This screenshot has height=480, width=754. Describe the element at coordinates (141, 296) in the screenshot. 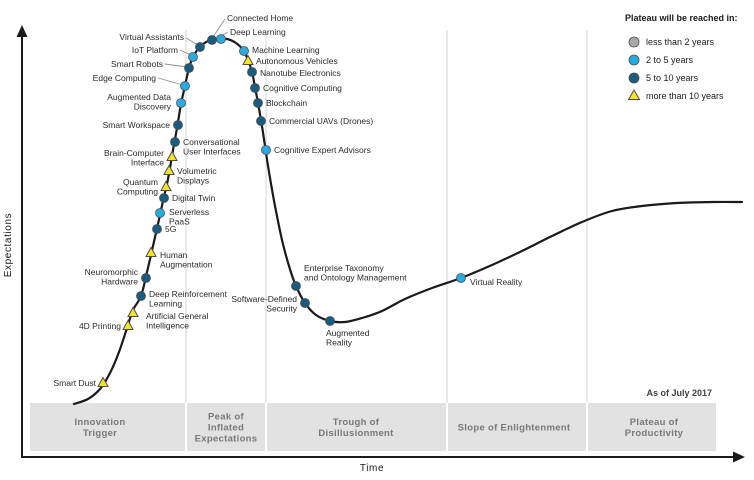

I see `marker-deep-reinforcement-learning` at that location.